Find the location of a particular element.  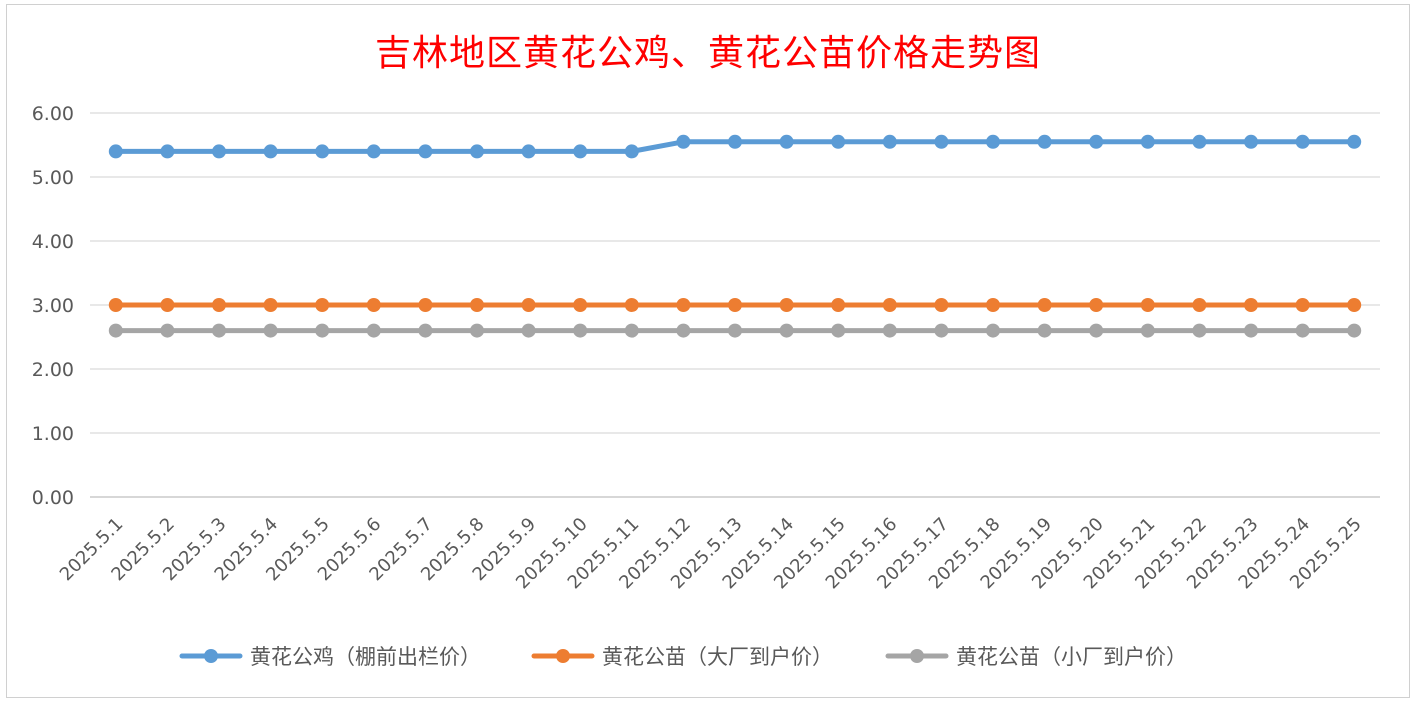

y-tick-label: 4.00 is located at coordinates (53, 242).